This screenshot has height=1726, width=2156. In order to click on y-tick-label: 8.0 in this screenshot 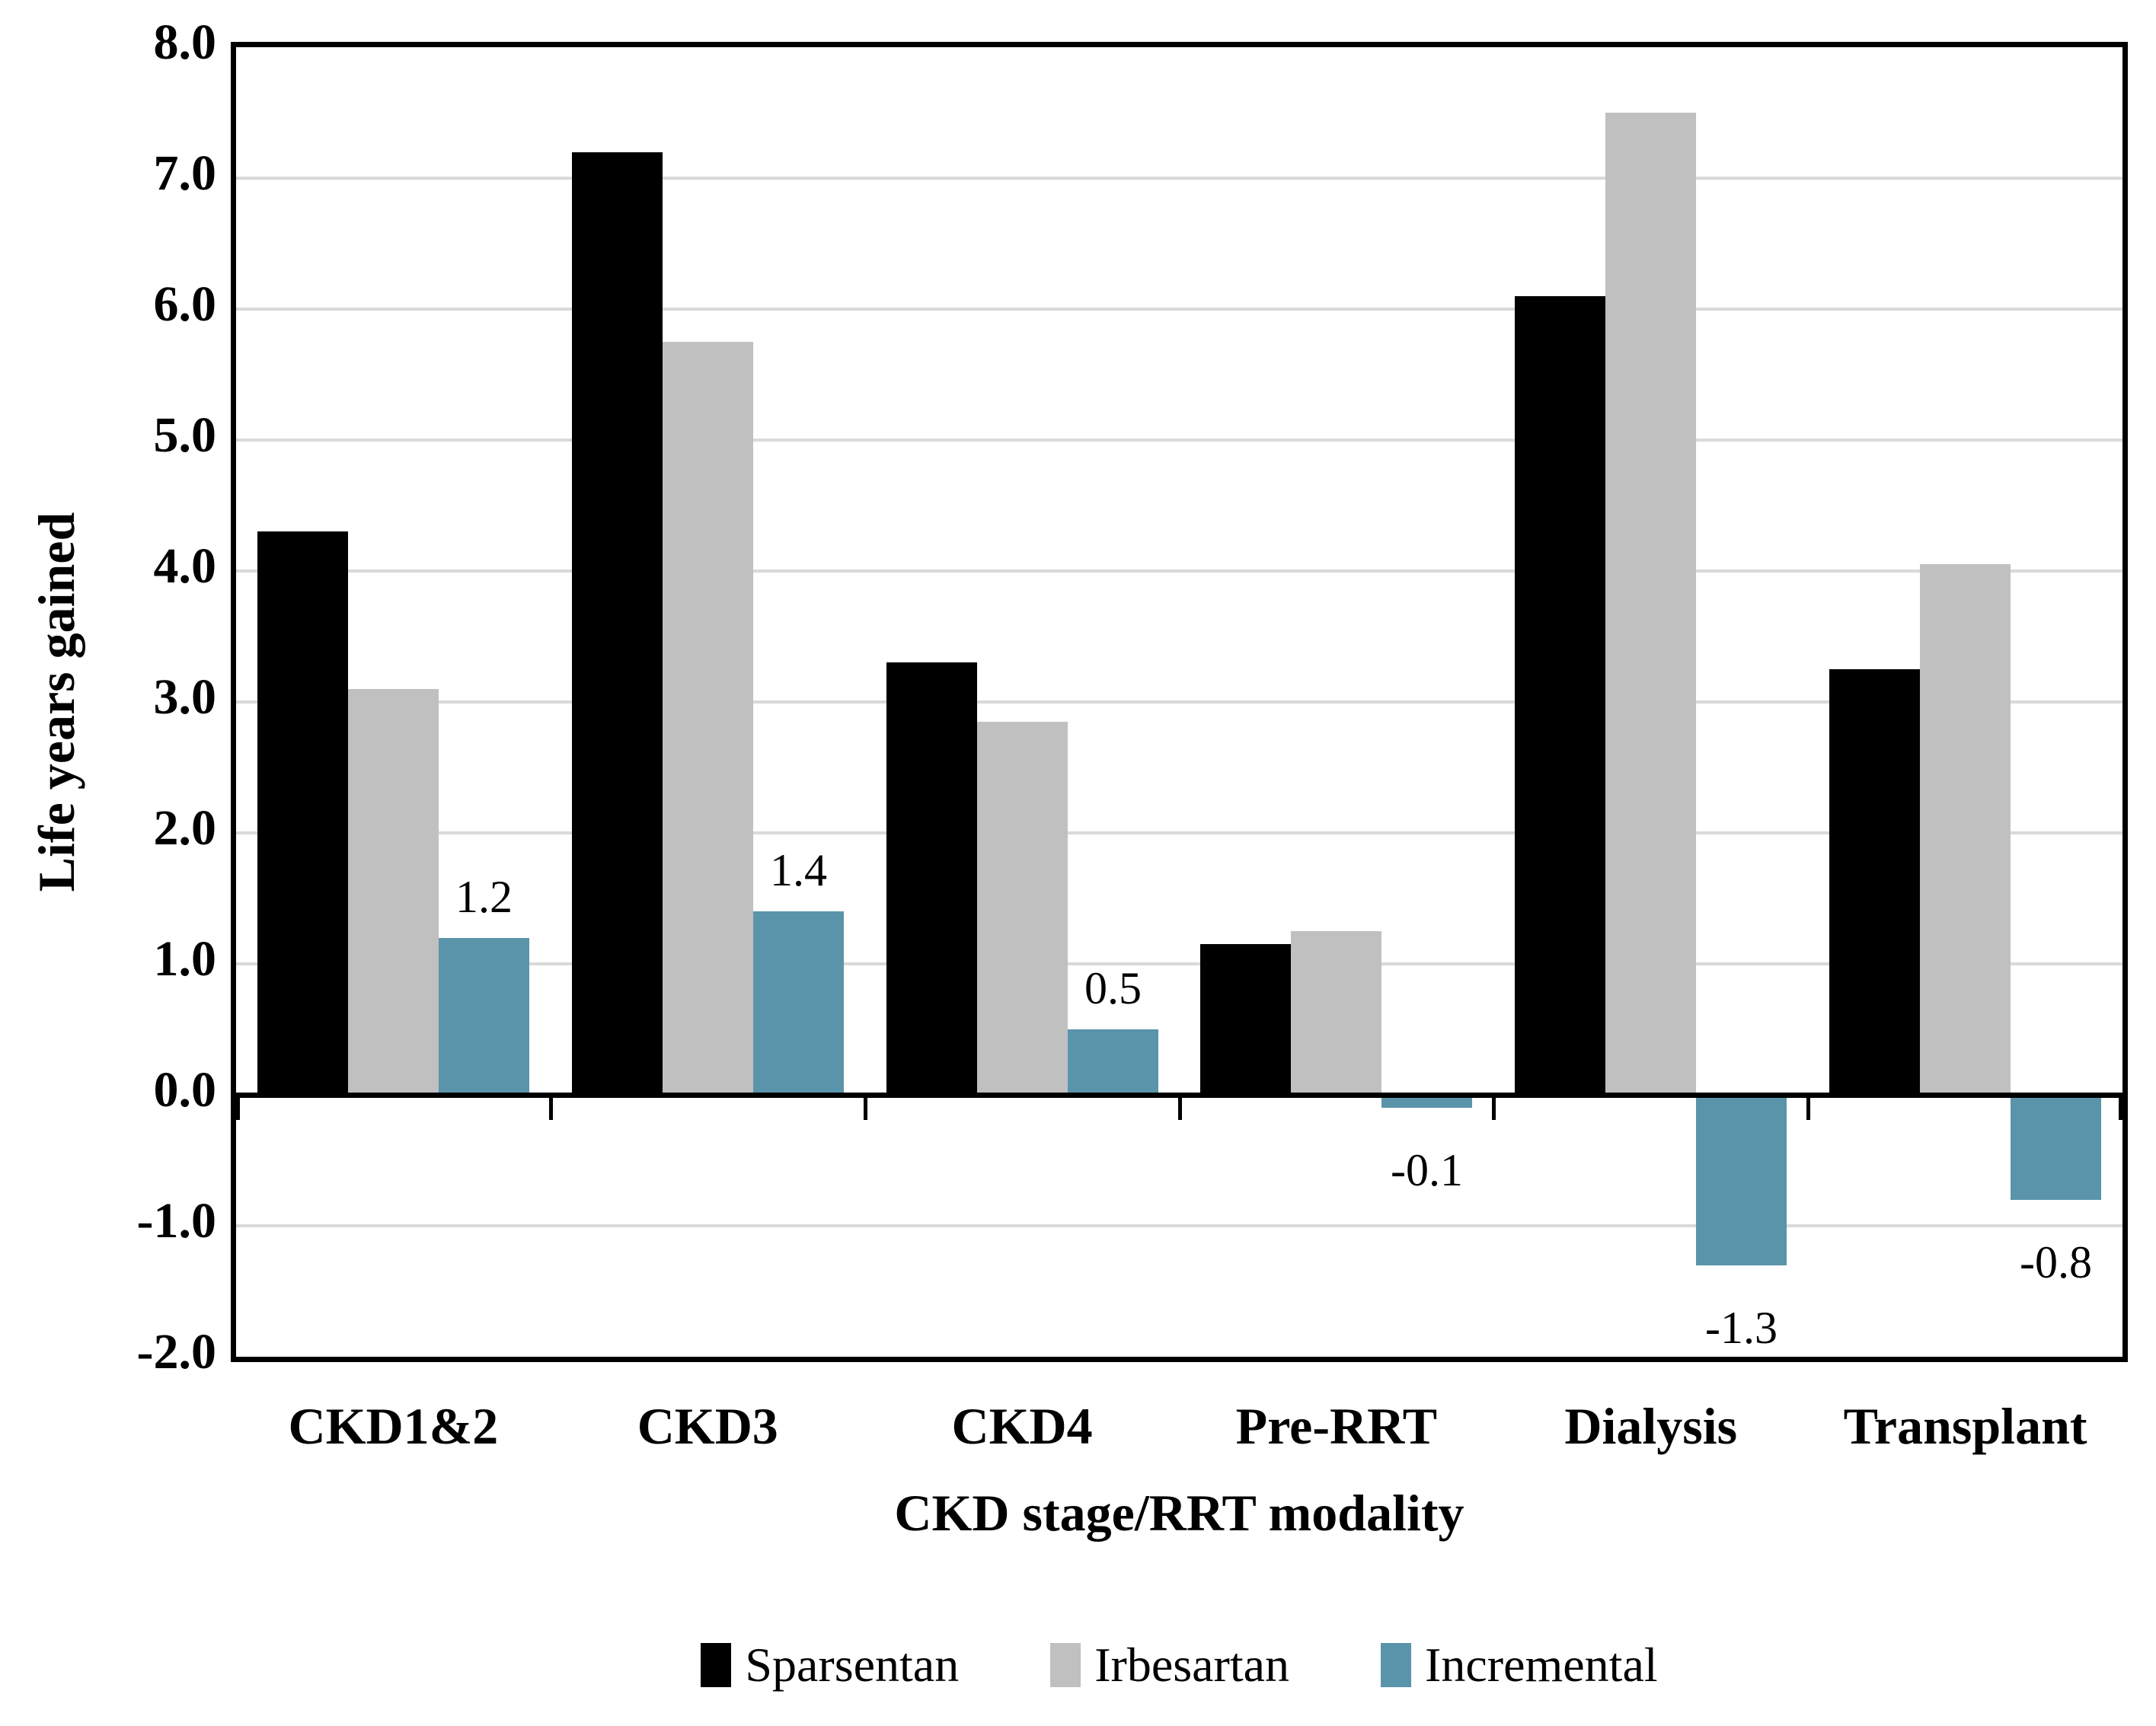, I will do `click(185, 42)`.